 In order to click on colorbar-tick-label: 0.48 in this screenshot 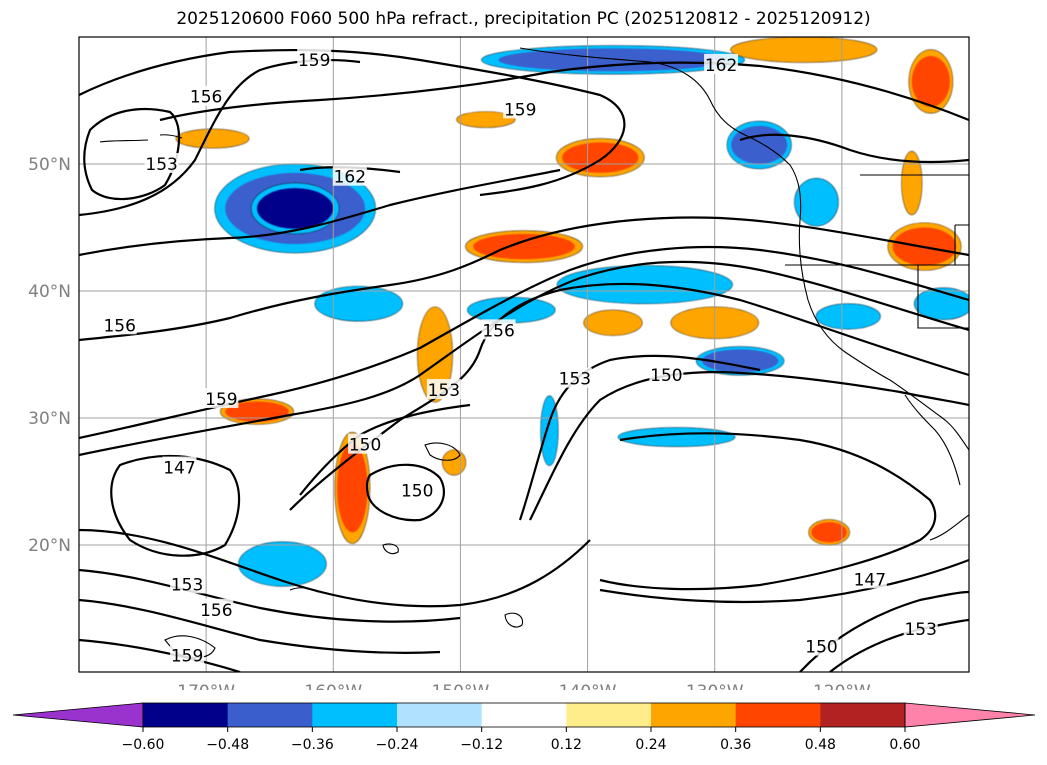, I will do `click(820, 745)`.